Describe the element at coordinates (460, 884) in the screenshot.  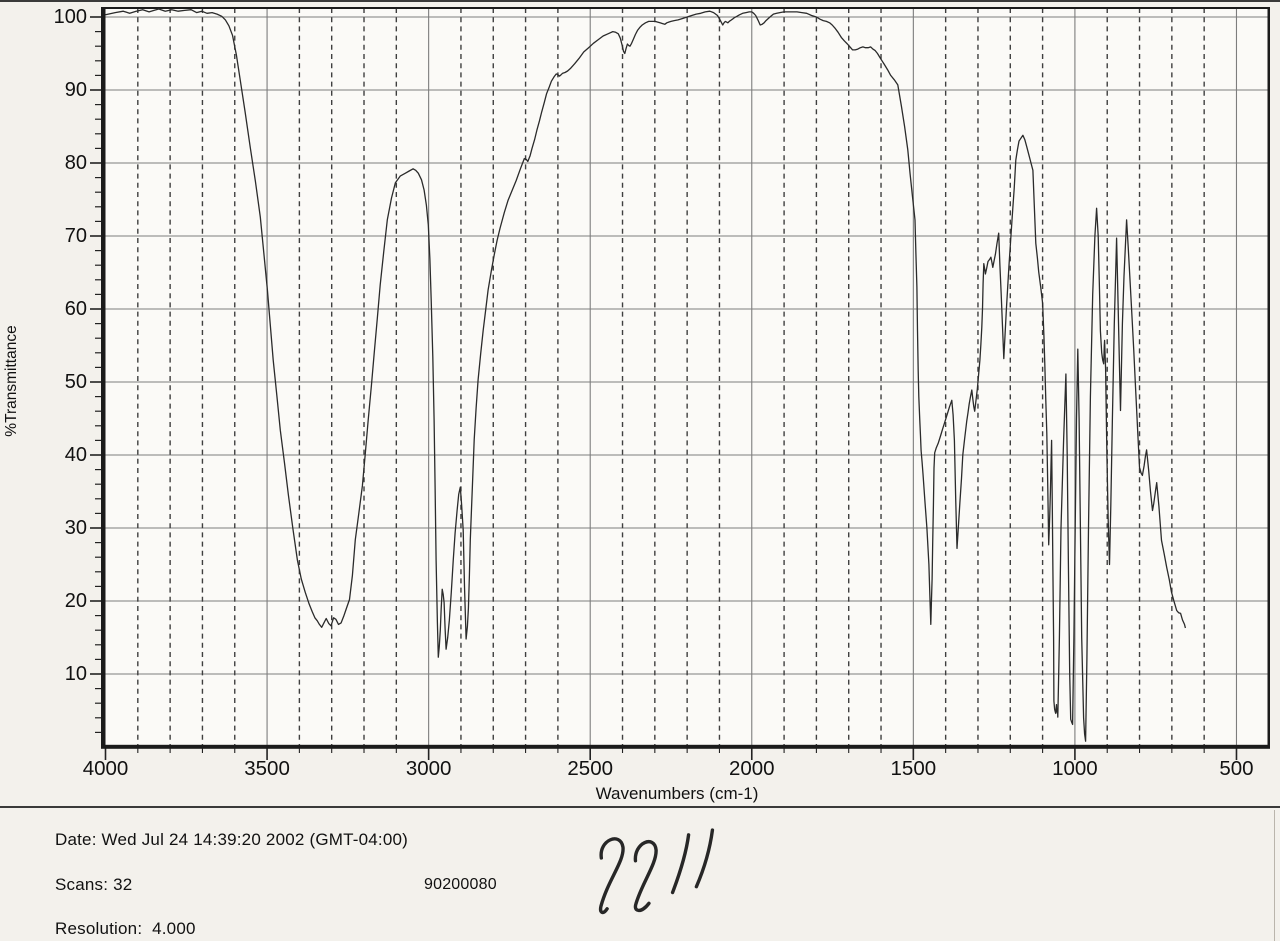
I see `metadata-sample-number: 90200080` at that location.